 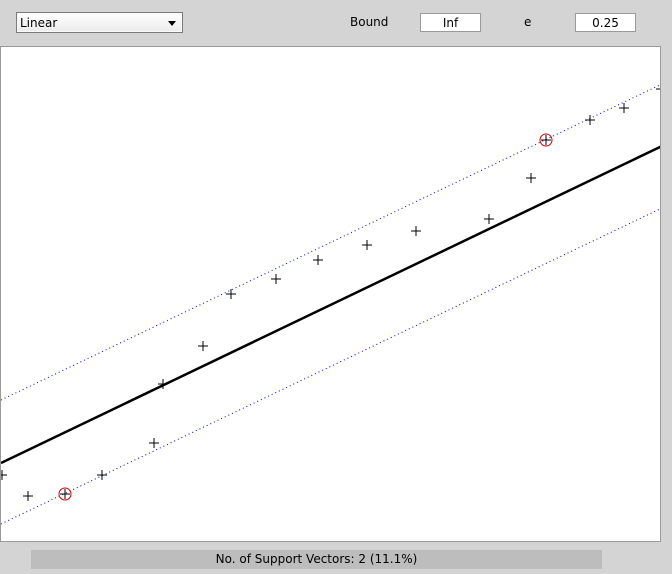 What do you see at coordinates (369, 22) in the screenshot?
I see `bound-label: Bound` at bounding box center [369, 22].